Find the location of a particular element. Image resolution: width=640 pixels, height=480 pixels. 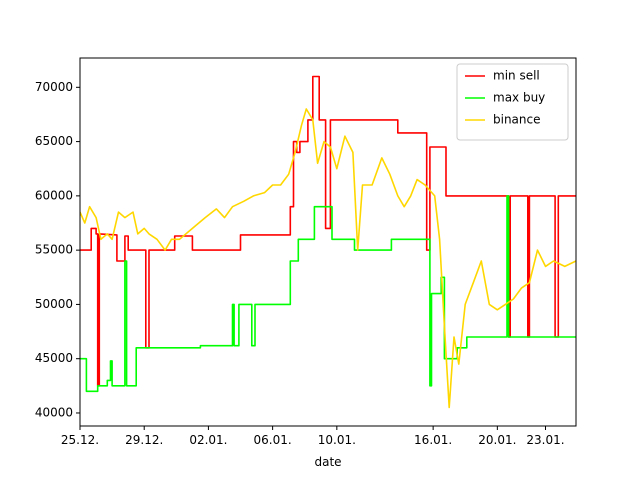

legend-label: binance is located at coordinates (517, 120).